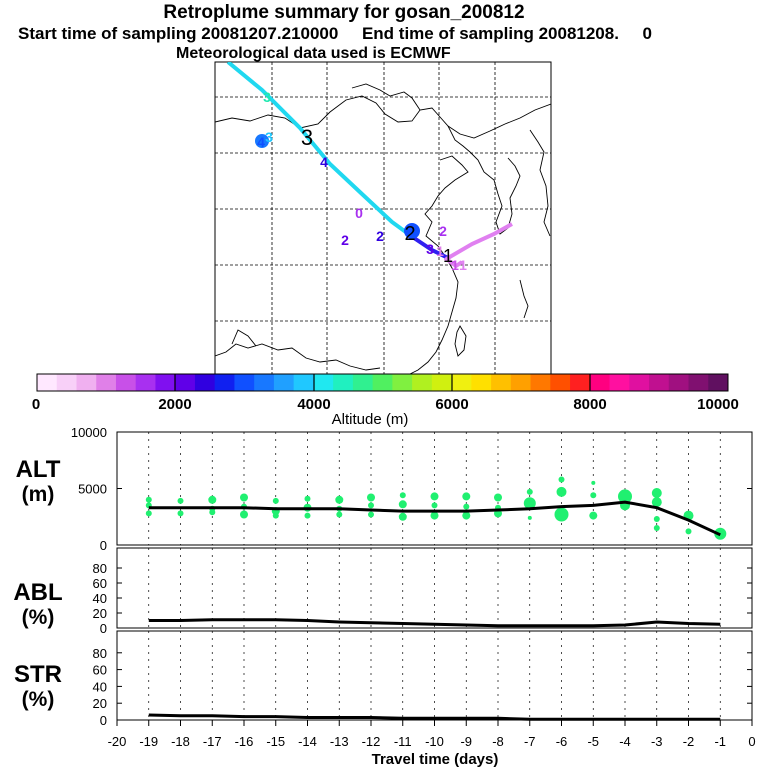 The width and height of the screenshot is (768, 768). Describe the element at coordinates (479, 241) in the screenshot. I see `trajectory-path-end` at that location.